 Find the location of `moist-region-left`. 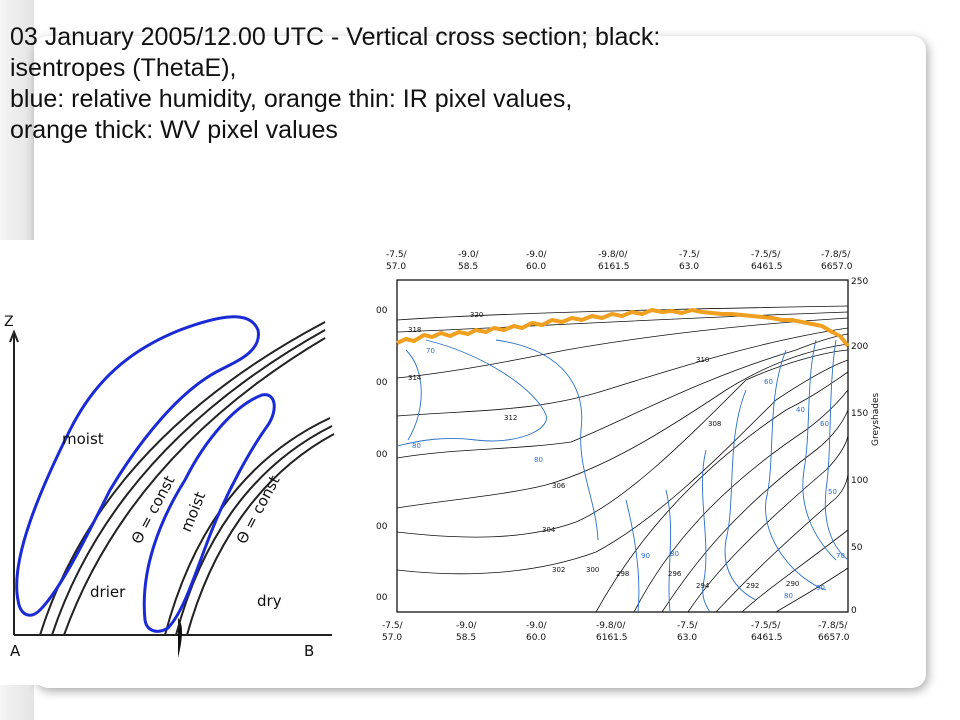

moist-region-left is located at coordinates (137, 466).